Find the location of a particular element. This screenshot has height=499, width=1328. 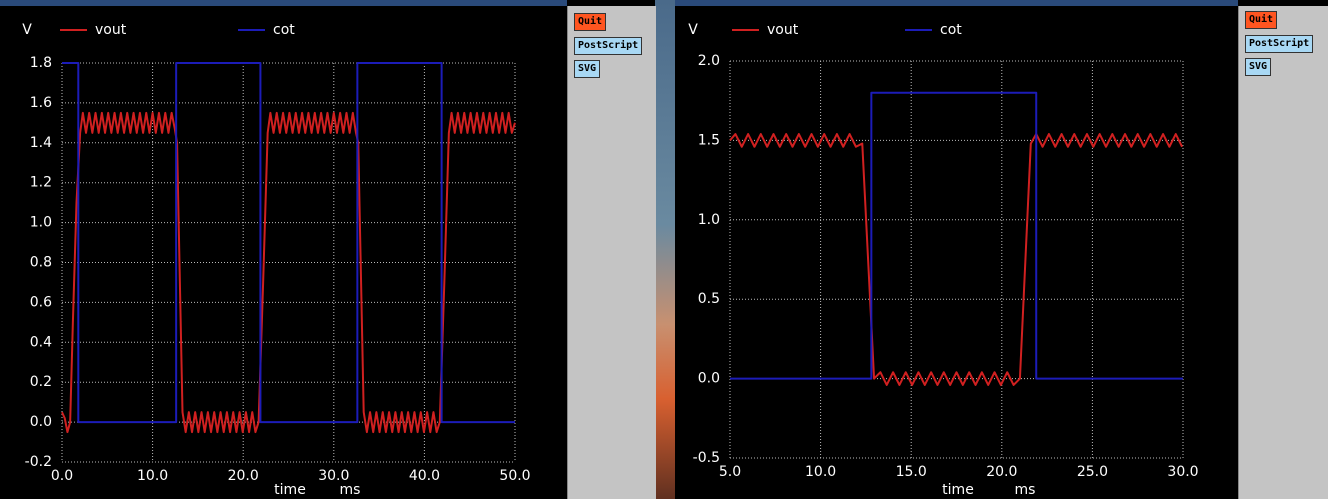

y-tick-label: 0.2 is located at coordinates (41, 382).